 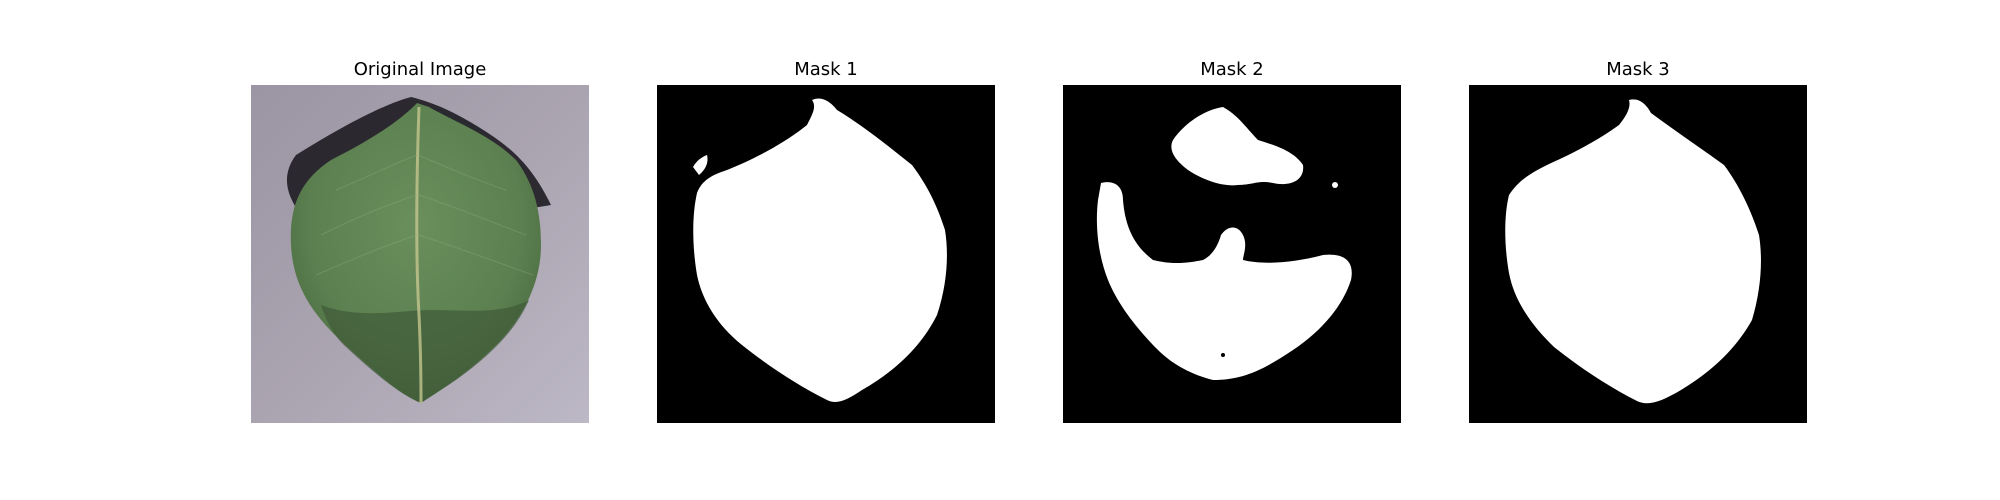 I want to click on mask-1-image, so click(x=826, y=254).